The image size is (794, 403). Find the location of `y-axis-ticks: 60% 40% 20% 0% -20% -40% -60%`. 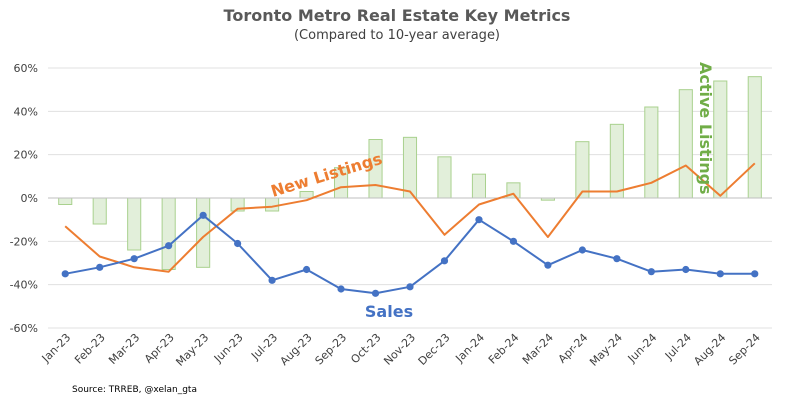

y-axis-ticks: 60% 40% 20% 0% -20% -40% -60% is located at coordinates (24, 198).